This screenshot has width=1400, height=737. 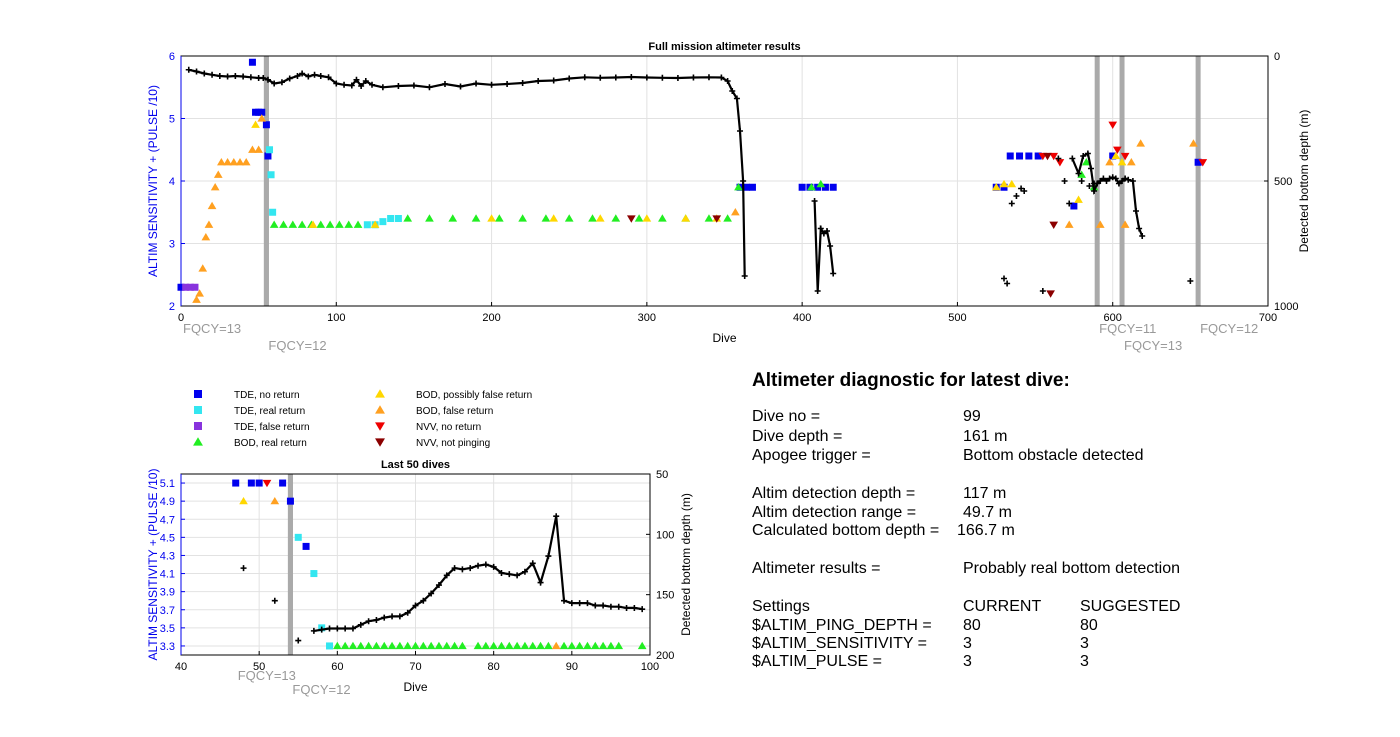 What do you see at coordinates (1268, 318) in the screenshot?
I see `x-tick-label: 700` at bounding box center [1268, 318].